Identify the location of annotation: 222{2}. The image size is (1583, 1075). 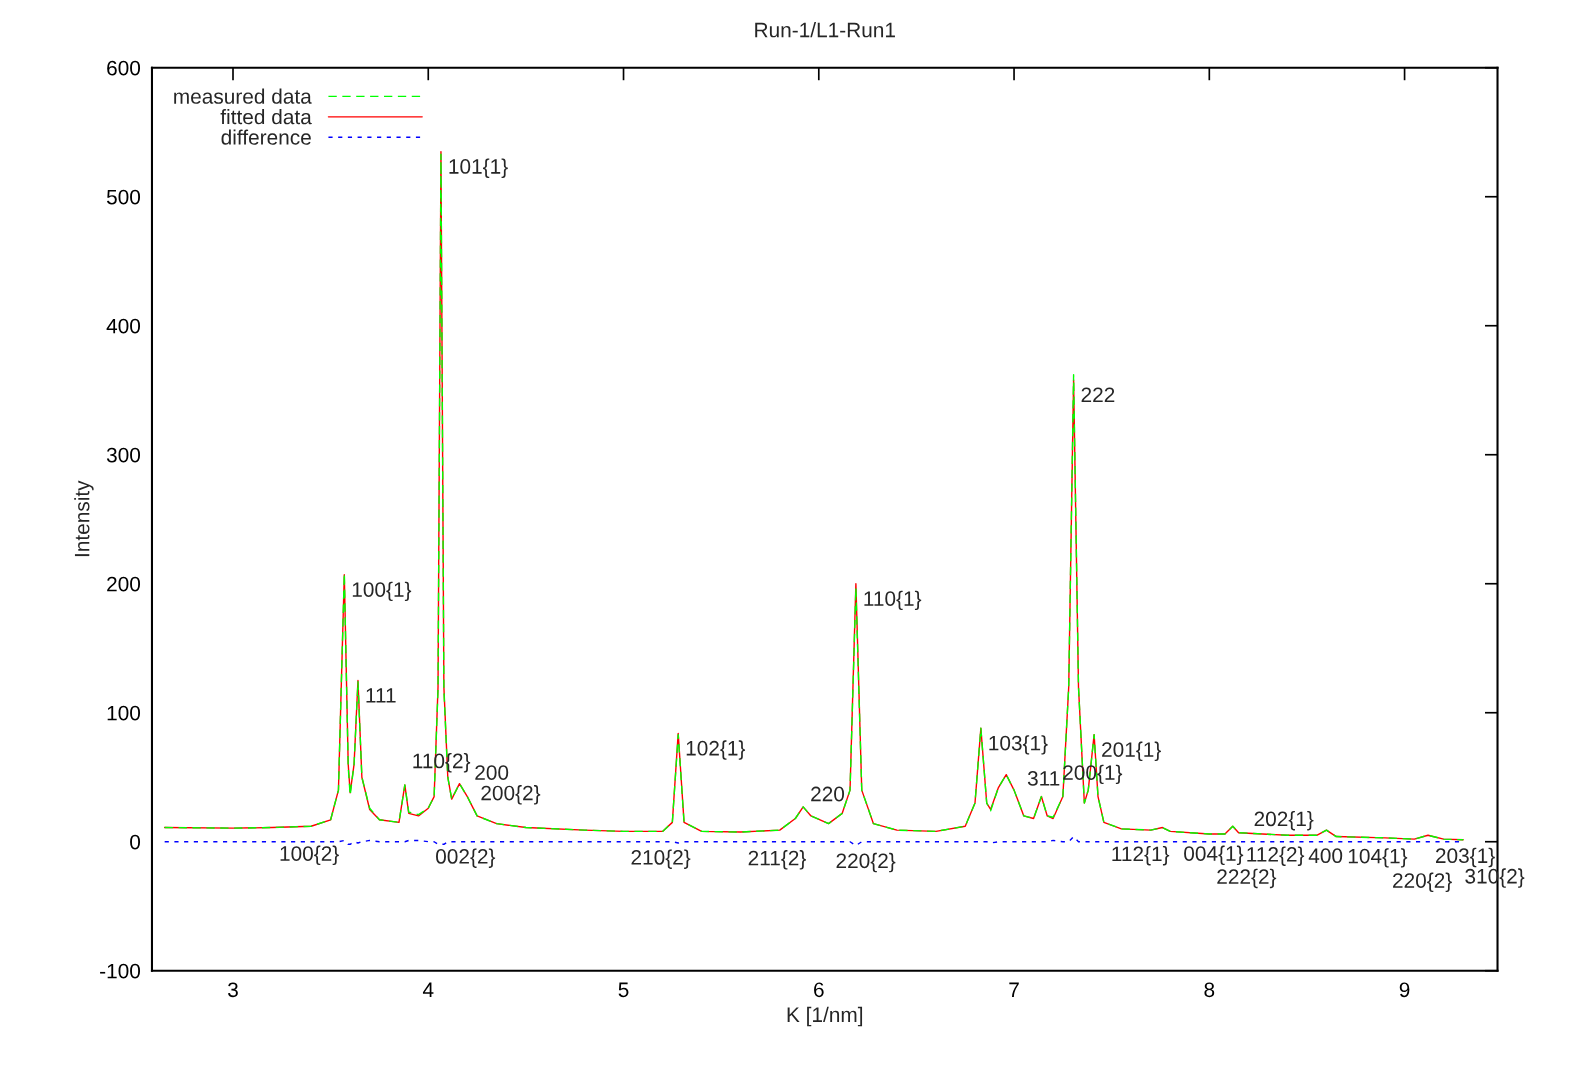
(1247, 878).